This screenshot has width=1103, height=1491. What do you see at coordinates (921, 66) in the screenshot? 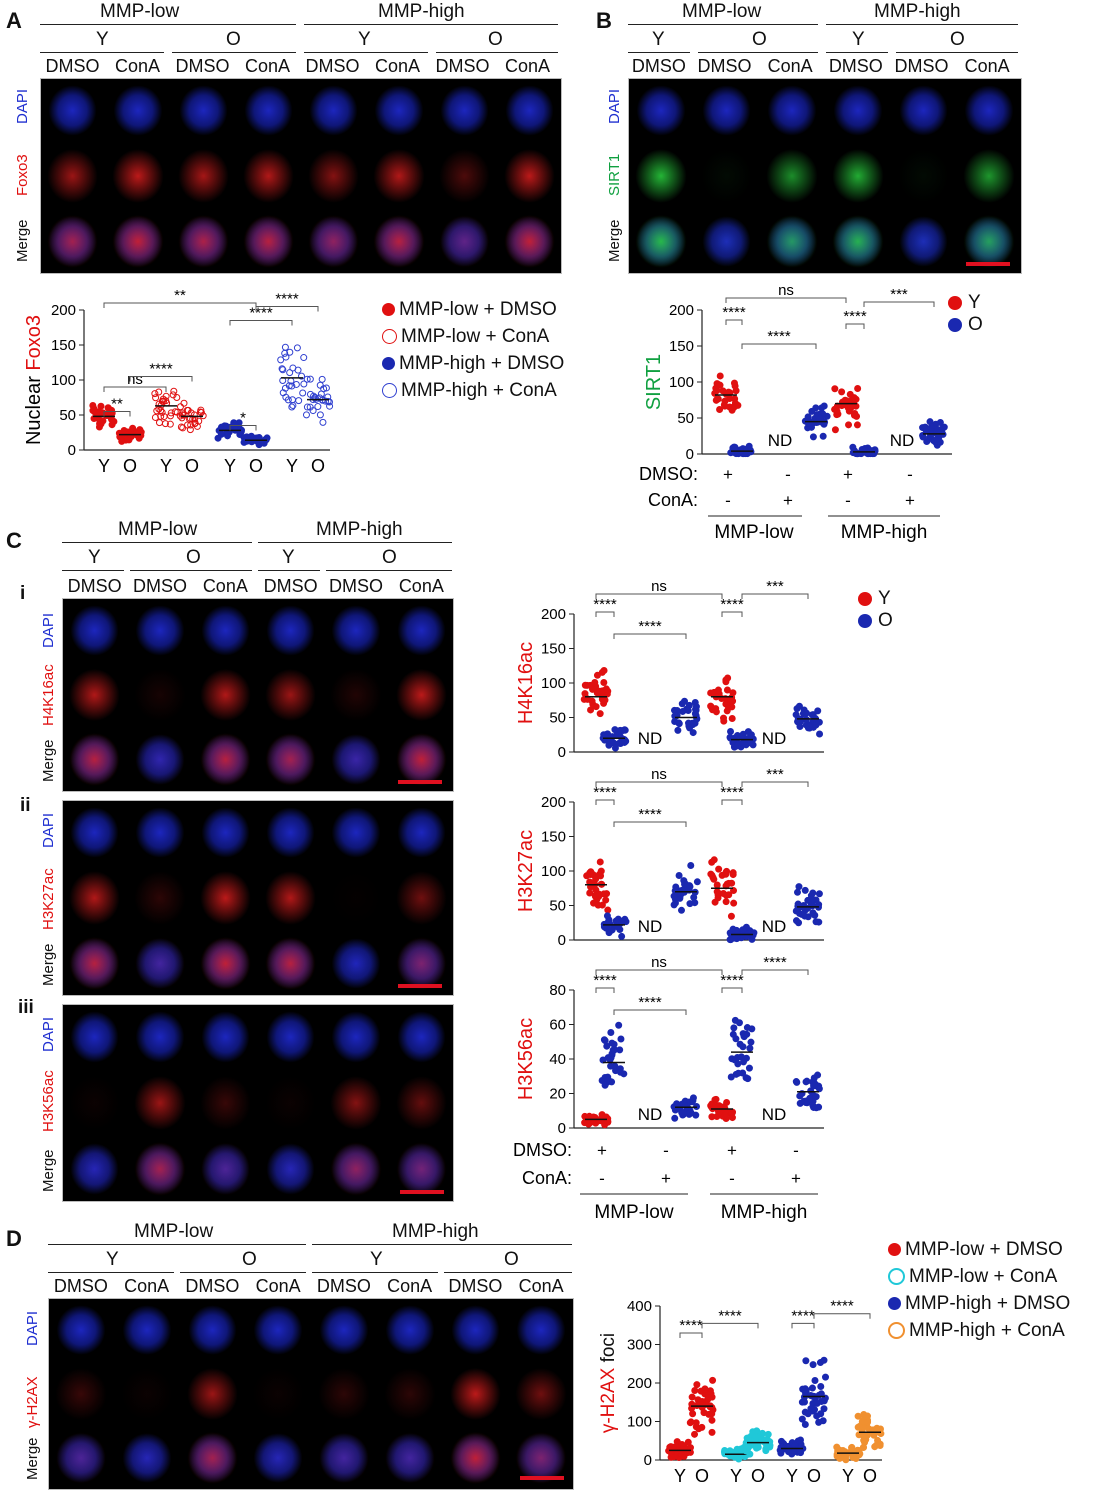
I see `b-condition-5: DMSO` at bounding box center [921, 66].